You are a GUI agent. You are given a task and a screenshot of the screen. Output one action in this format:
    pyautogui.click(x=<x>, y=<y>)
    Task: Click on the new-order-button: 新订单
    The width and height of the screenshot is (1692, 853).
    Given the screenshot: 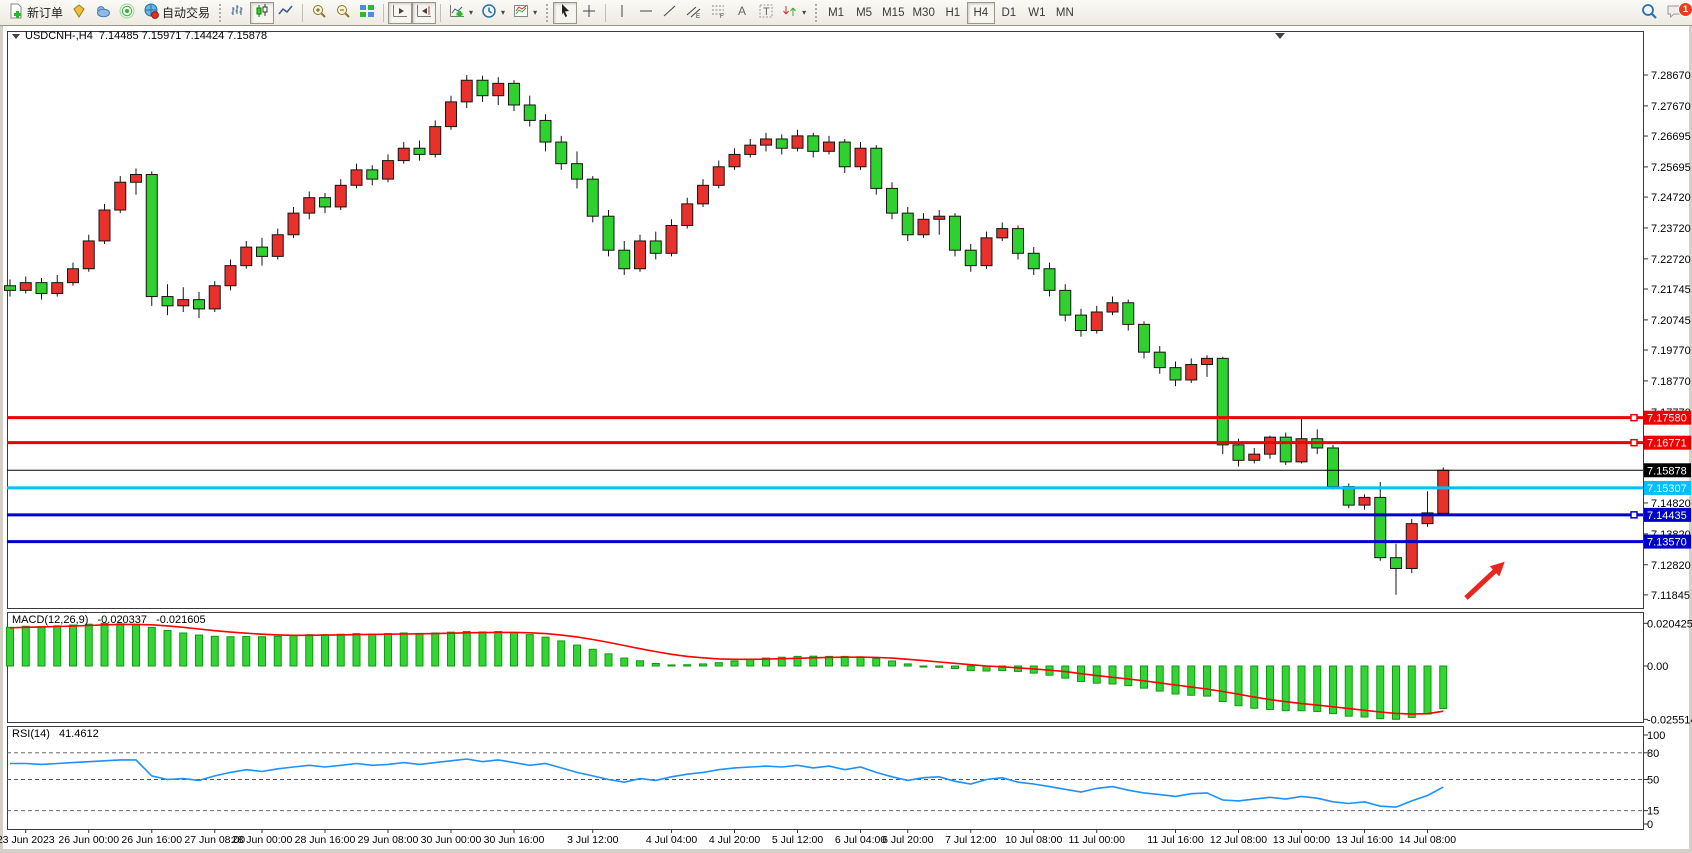 What is the action you would take?
    pyautogui.click(x=35, y=13)
    